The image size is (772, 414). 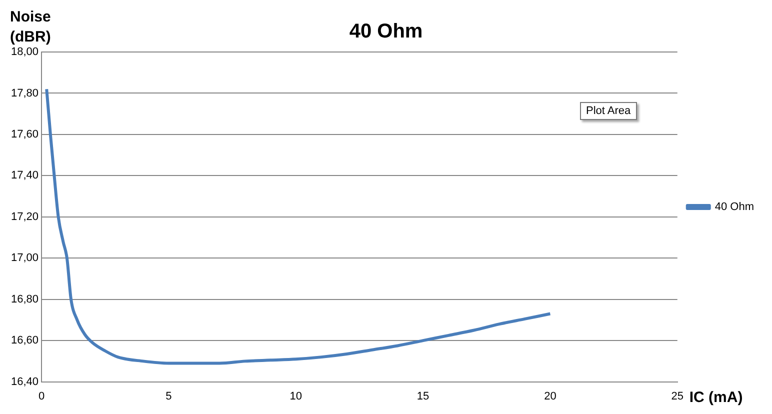 What do you see at coordinates (24, 299) in the screenshot?
I see `y-tick-label: 16,80` at bounding box center [24, 299].